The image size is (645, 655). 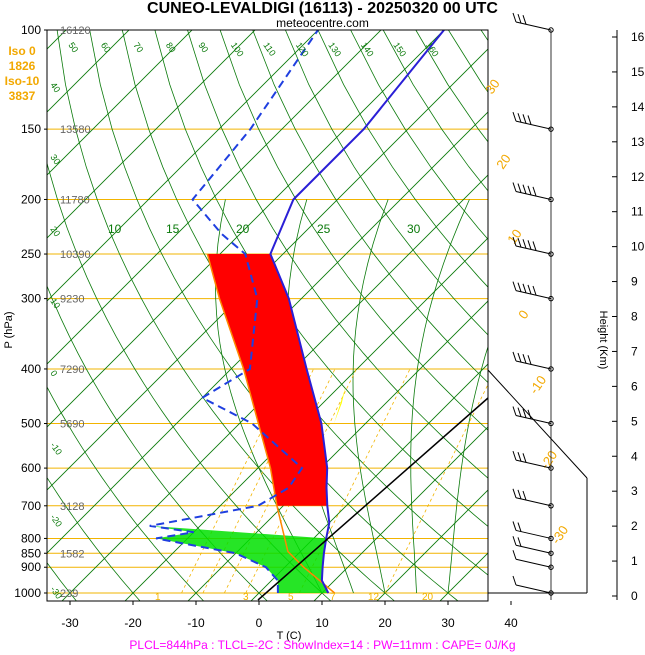 I want to click on height-tick-label: 15, so click(x=638, y=72).